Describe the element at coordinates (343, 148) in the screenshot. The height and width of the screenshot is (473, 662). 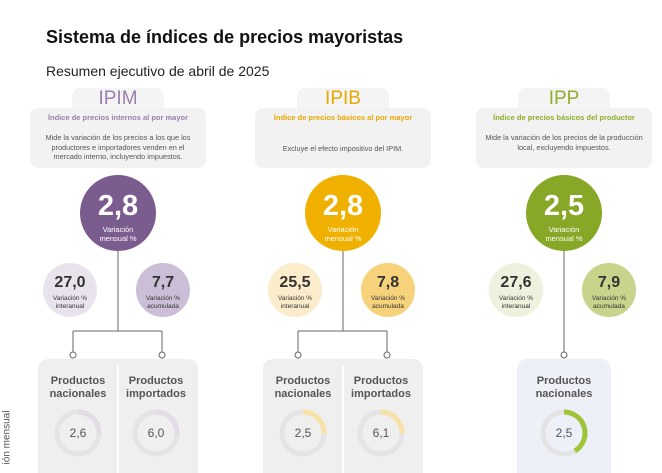
I see `index-description: Excluye el efecto impositivo del IPIM.` at that location.